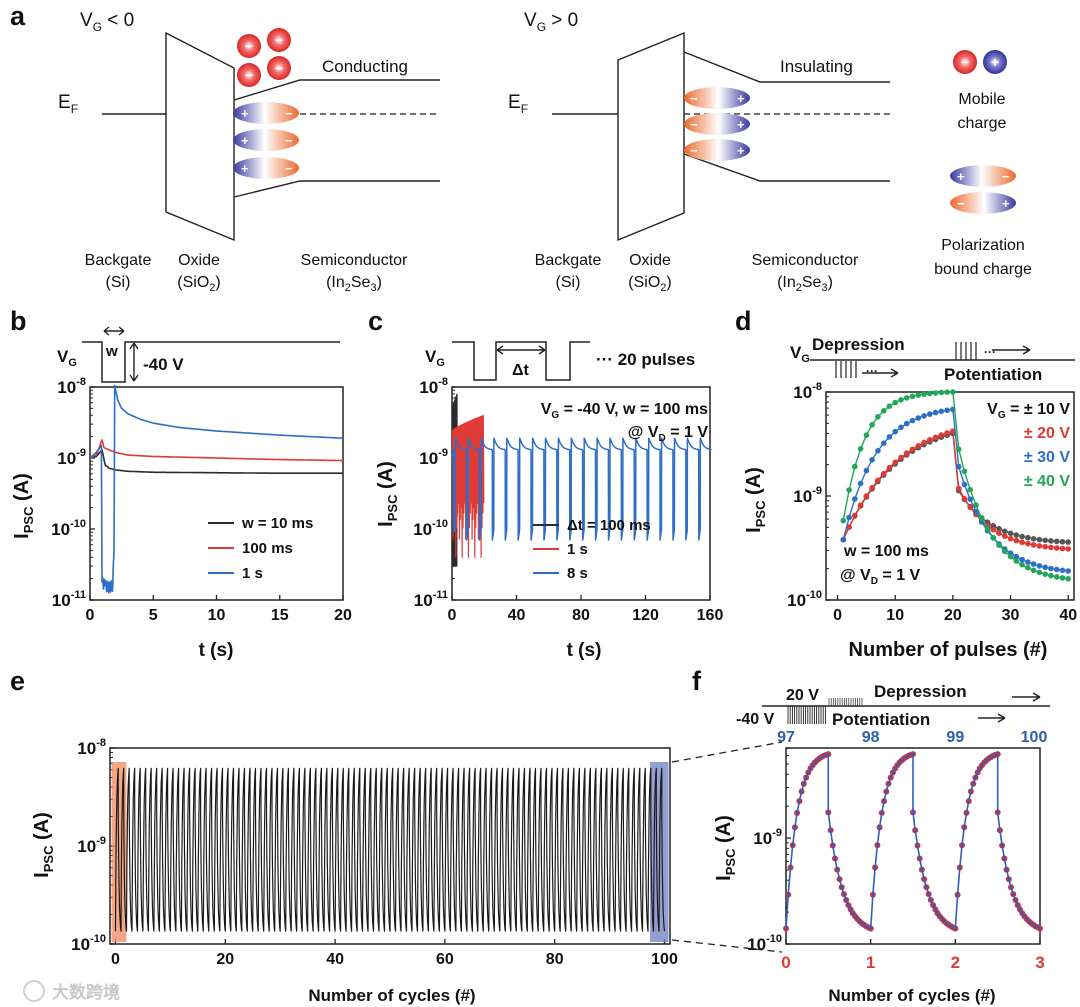 The height and width of the screenshot is (1007, 1080). I want to click on zoom-connector-bottom, so click(727, 946).